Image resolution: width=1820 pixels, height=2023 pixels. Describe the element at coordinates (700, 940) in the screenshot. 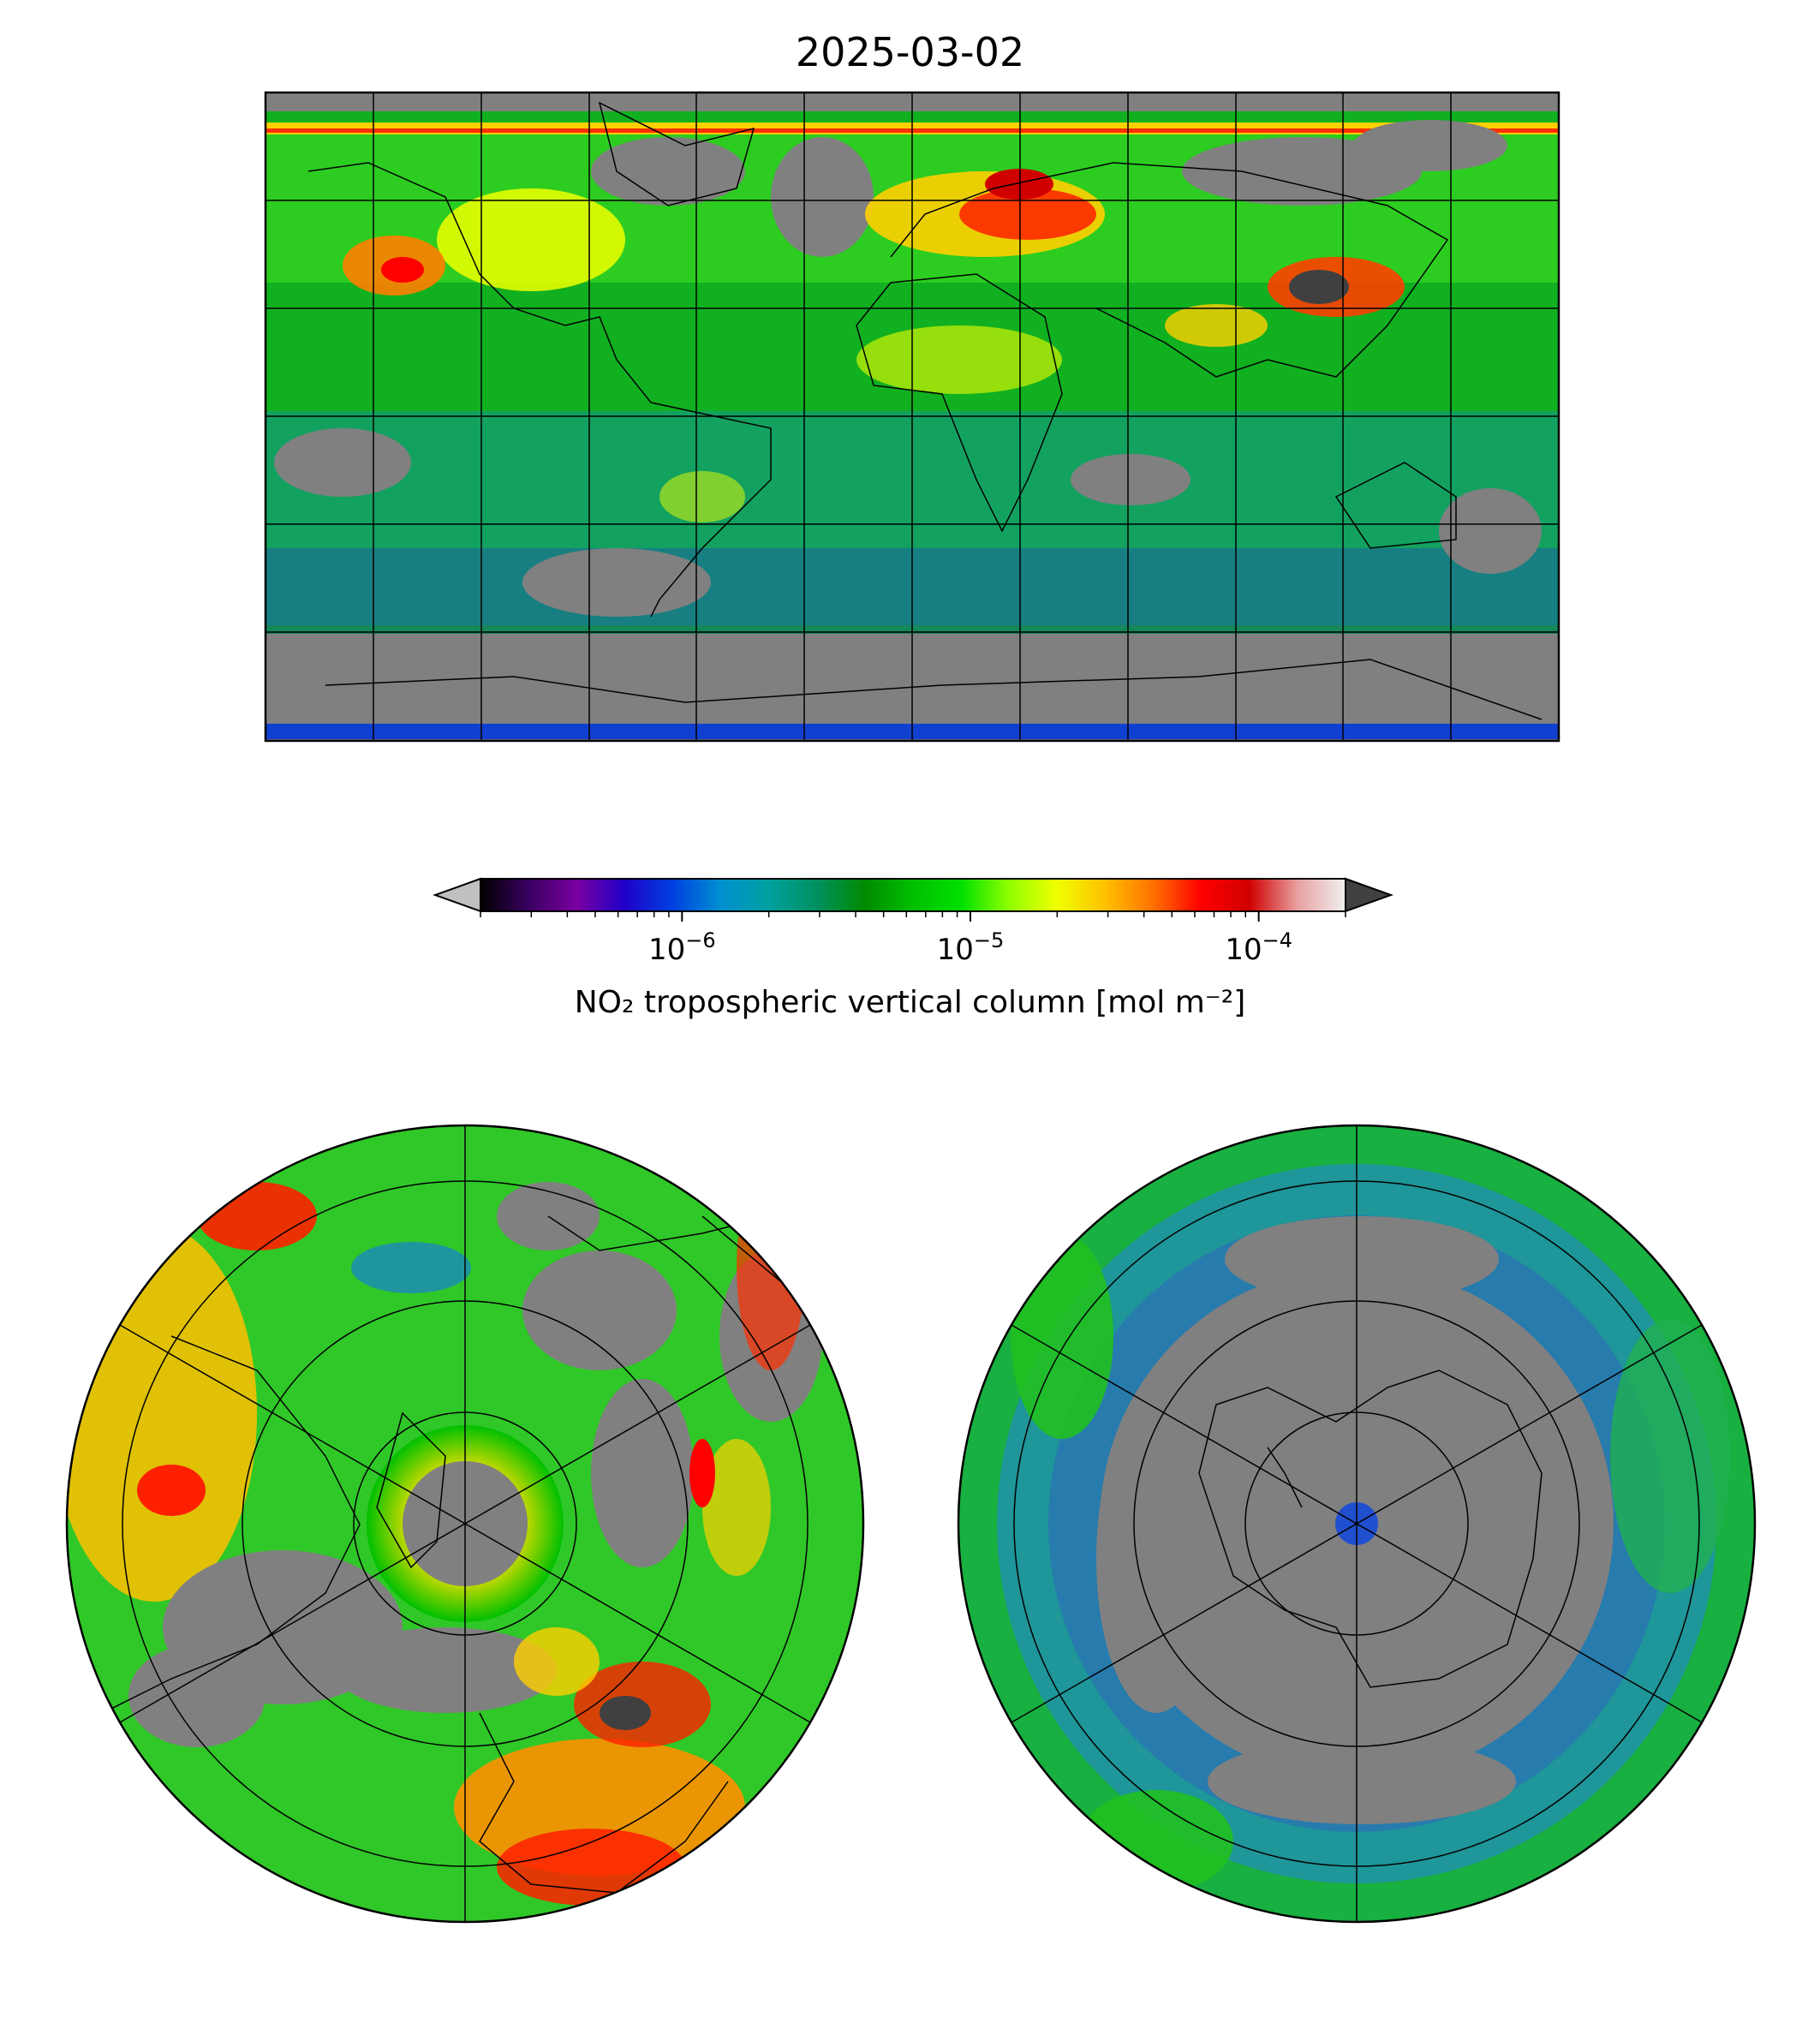

I see `tick-label-exponent: −6` at that location.